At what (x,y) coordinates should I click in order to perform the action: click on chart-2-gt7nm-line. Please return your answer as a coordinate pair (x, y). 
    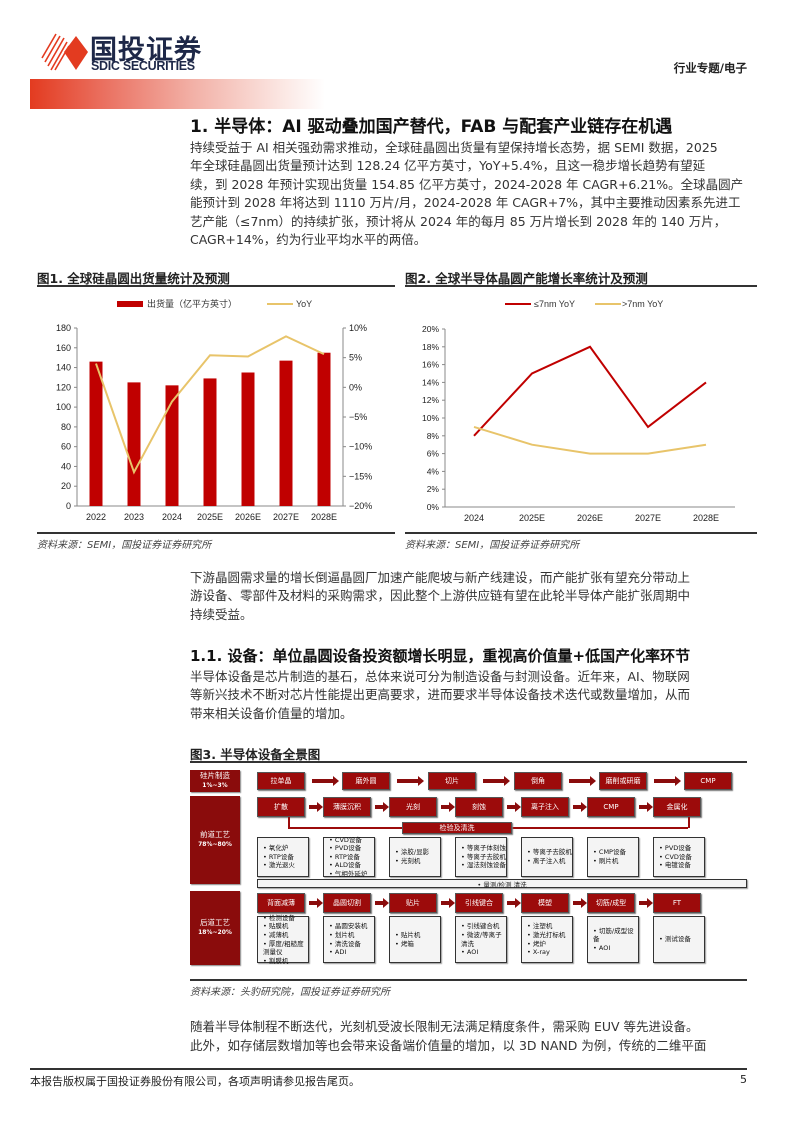
    Looking at the image, I should click on (590, 440).